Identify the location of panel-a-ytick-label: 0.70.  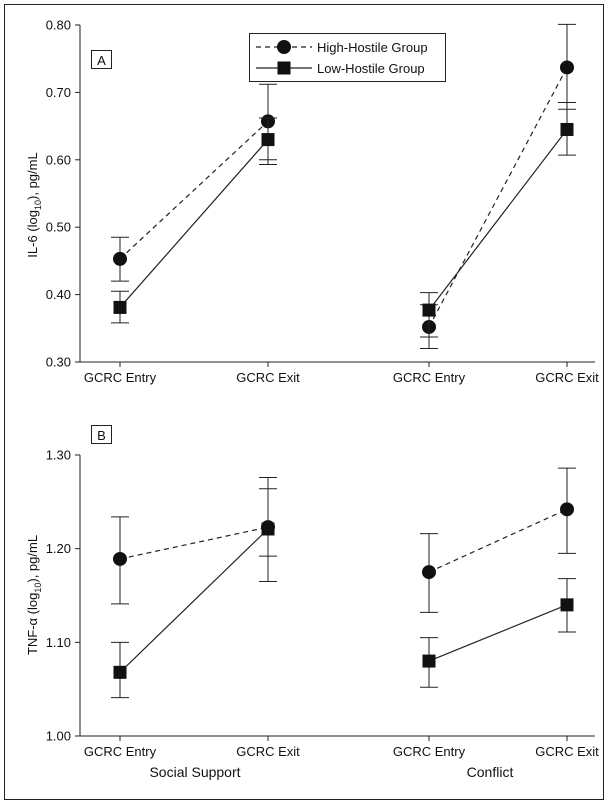
(58, 92).